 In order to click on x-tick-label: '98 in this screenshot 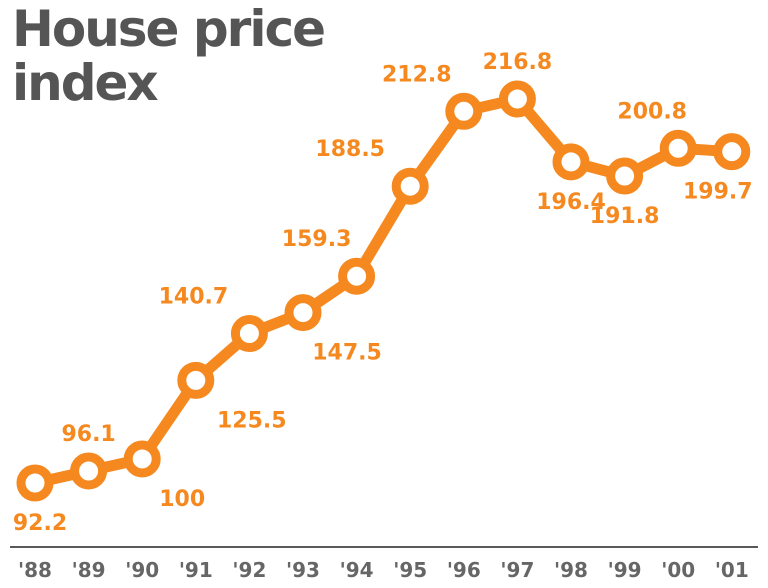, I will do `click(571, 570)`.